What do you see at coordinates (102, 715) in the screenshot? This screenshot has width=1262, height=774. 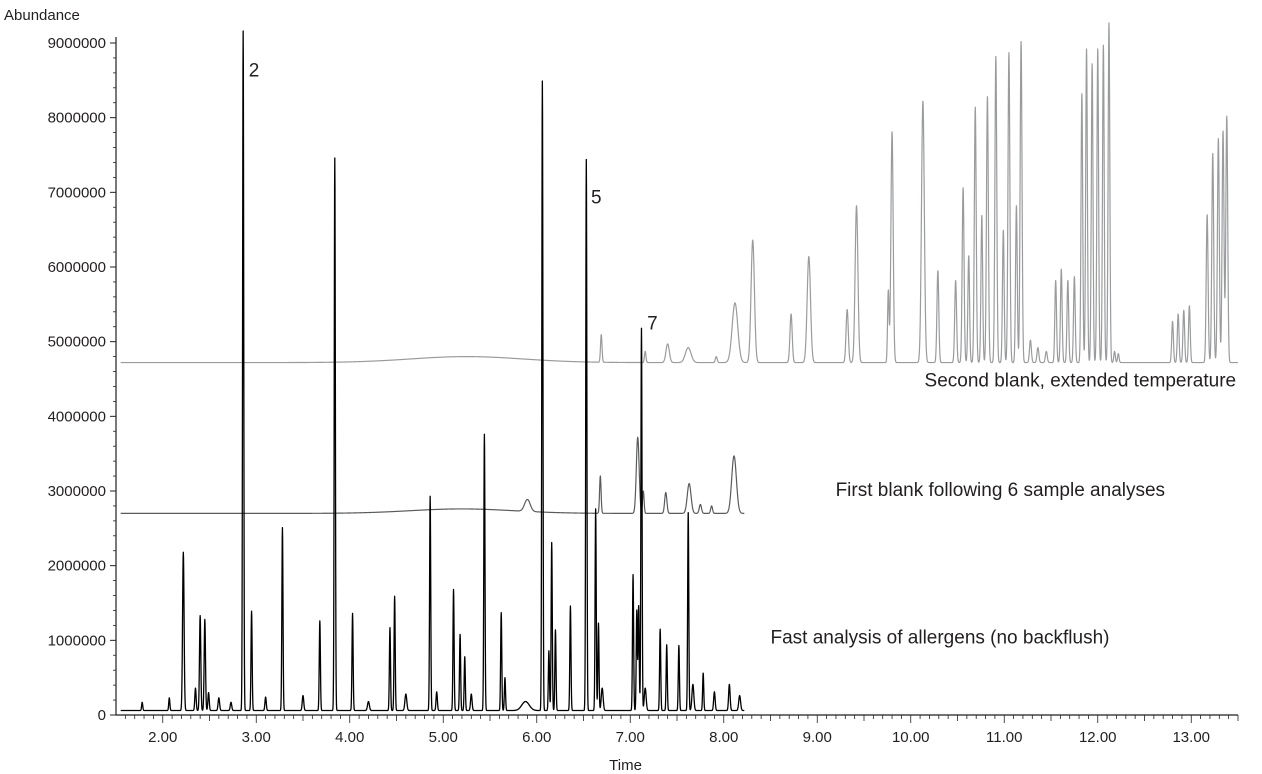 I see `y-tick-label: 0` at bounding box center [102, 715].